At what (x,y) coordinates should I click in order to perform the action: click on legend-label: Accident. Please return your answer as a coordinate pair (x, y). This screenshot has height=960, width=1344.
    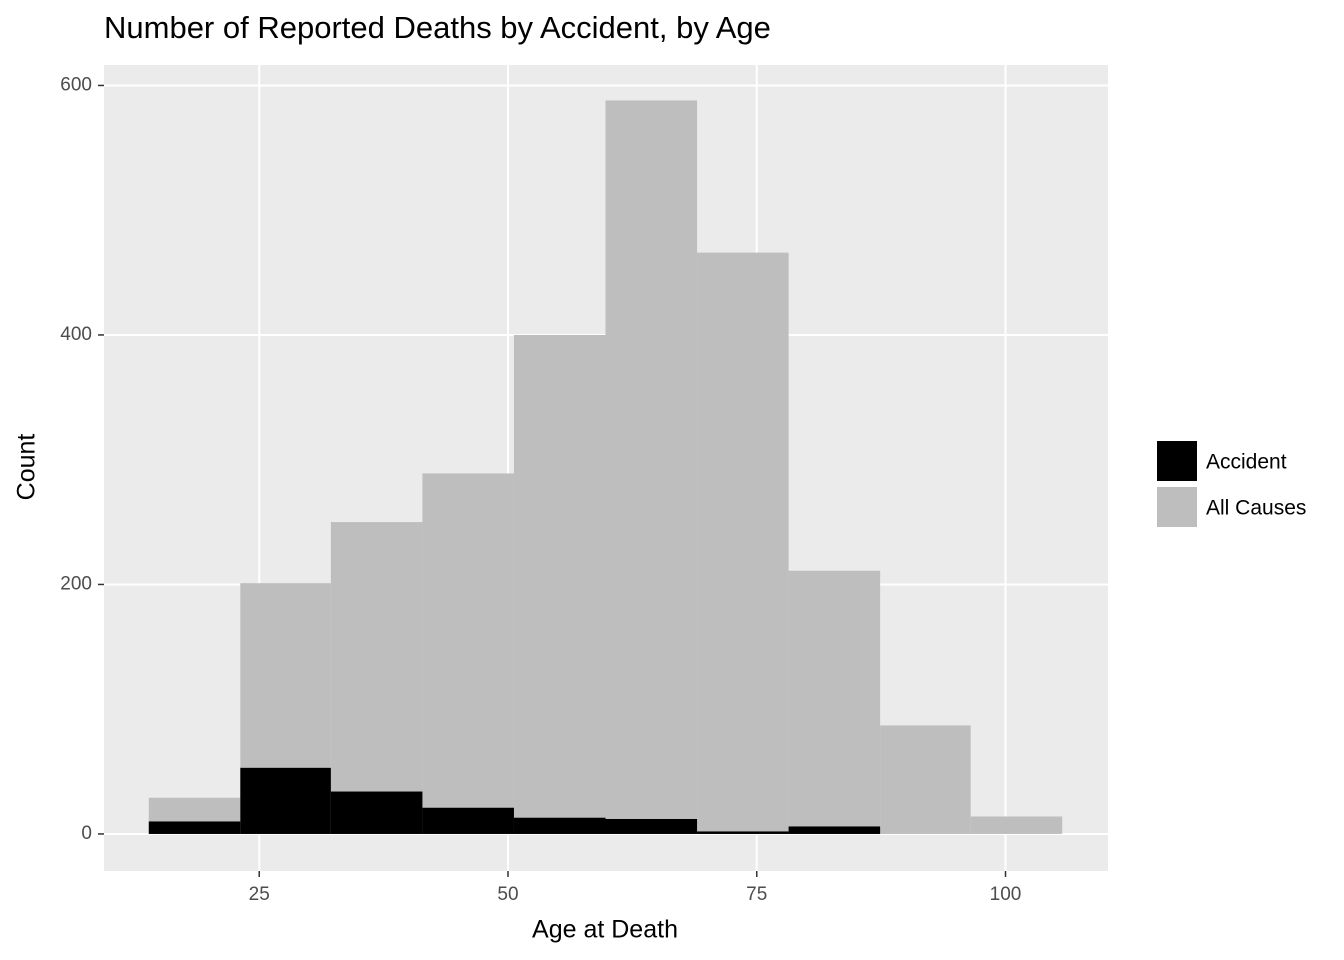
    Looking at the image, I should click on (1246, 462).